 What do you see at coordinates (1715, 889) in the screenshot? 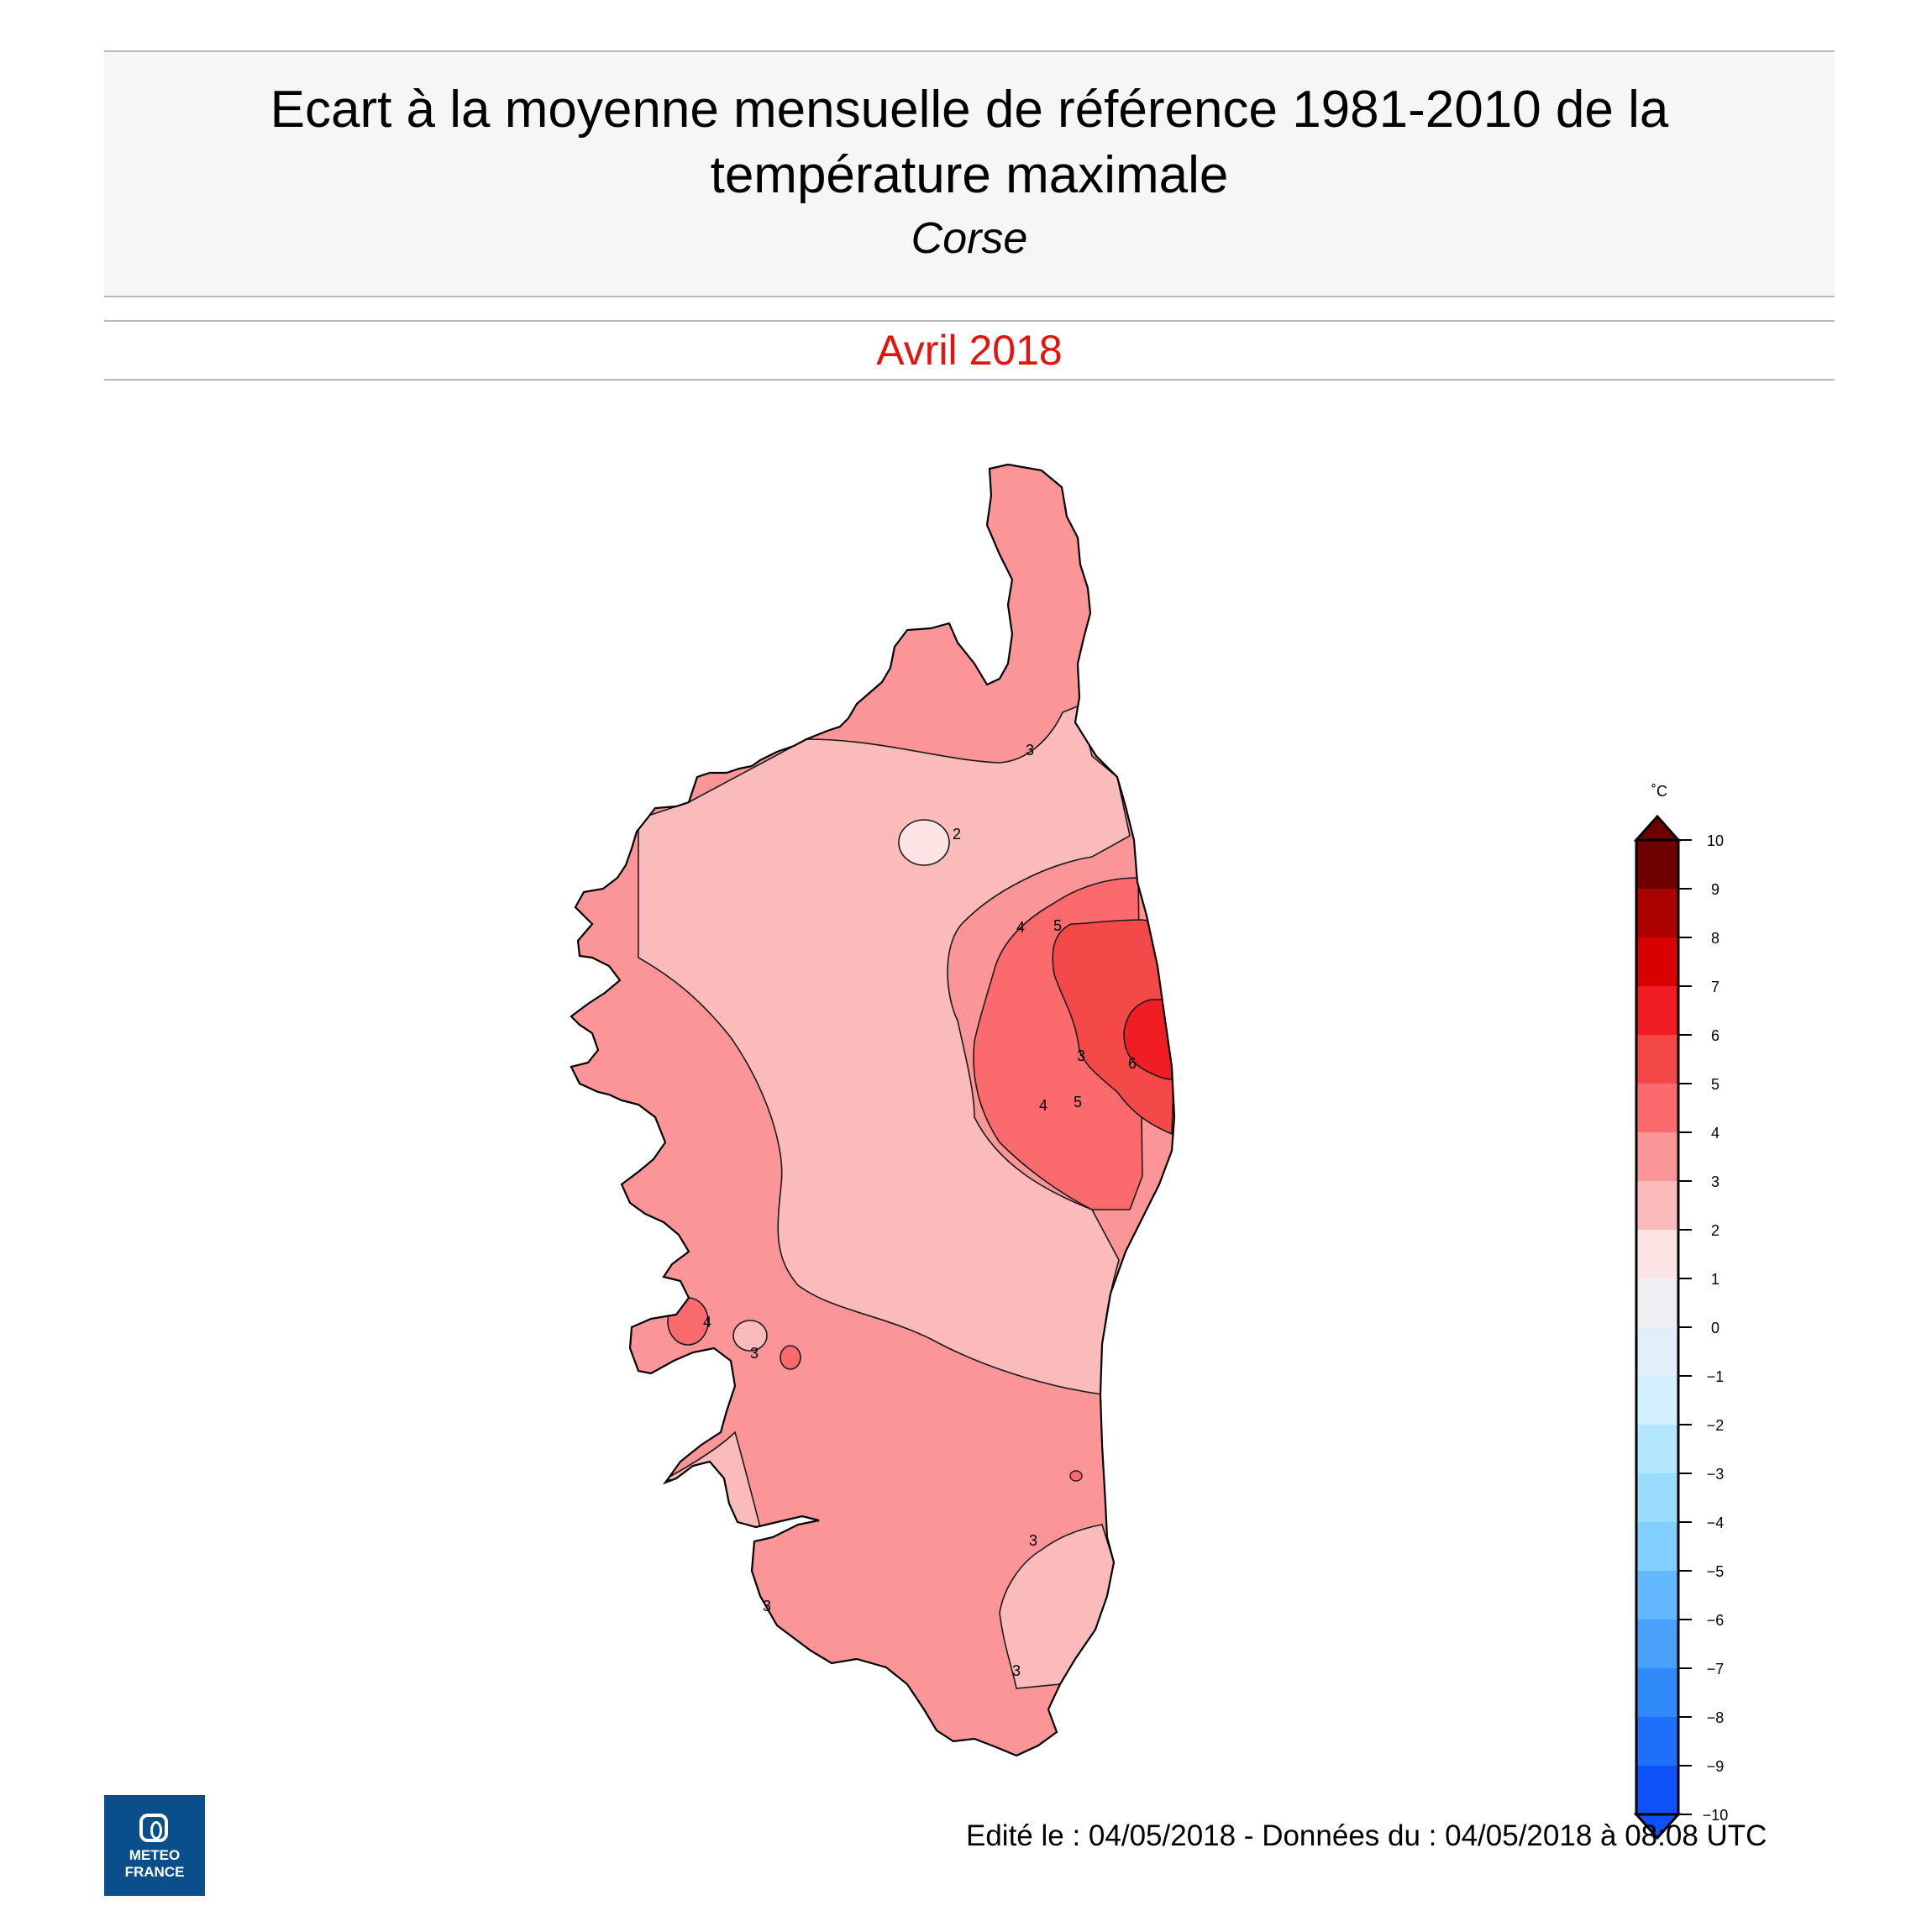
I see `colorbar-tick-label: 9` at bounding box center [1715, 889].